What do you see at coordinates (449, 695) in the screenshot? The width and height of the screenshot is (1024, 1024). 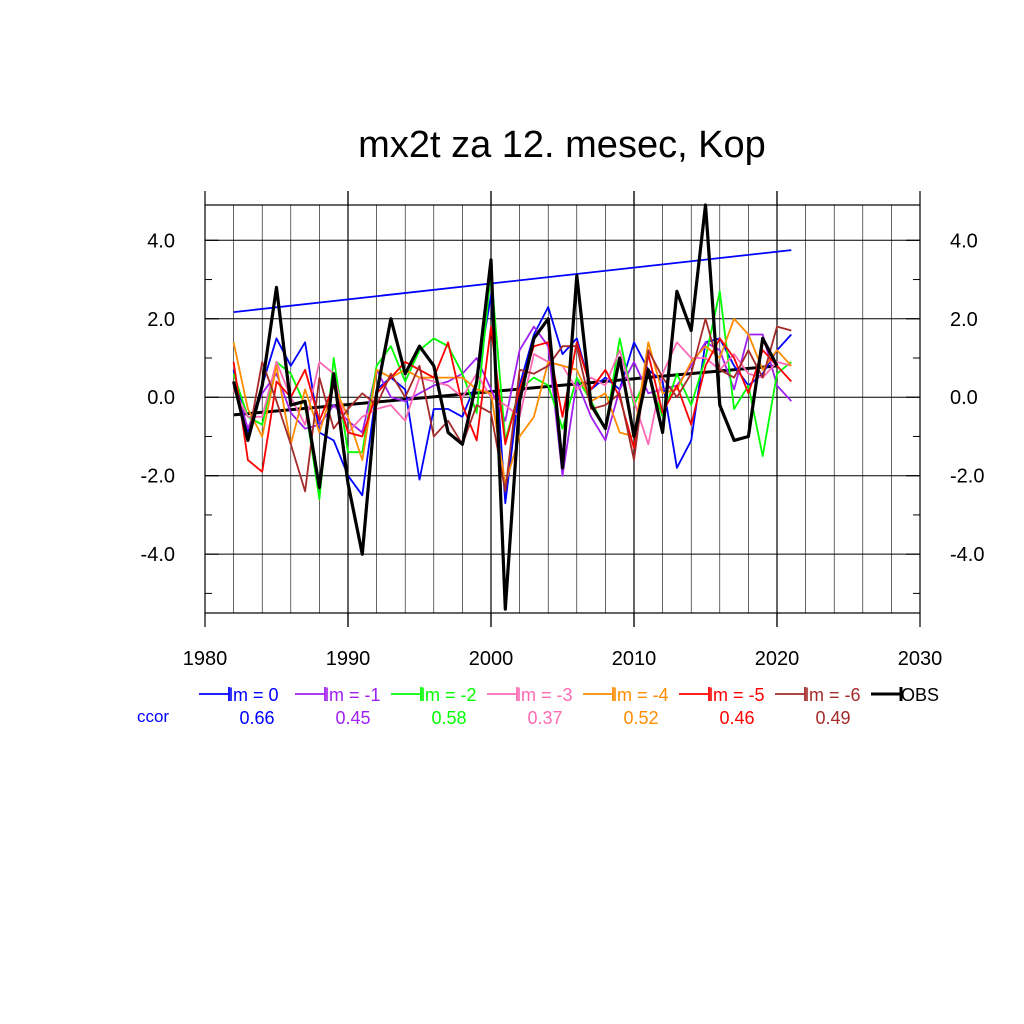 I see `legend-label: lm = -2` at bounding box center [449, 695].